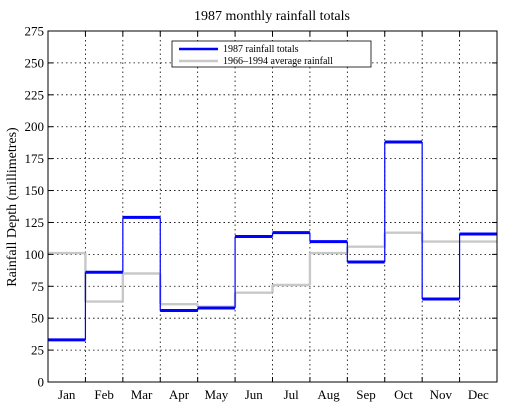 The image size is (510, 411). What do you see at coordinates (403, 394) in the screenshot?
I see `x-tick-label: Oct` at bounding box center [403, 394].